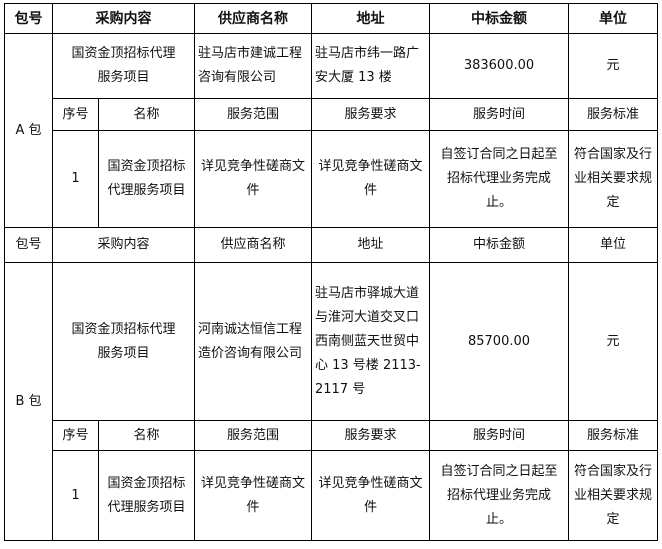 This screenshot has height=549, width=662. I want to click on package-b-unit: 元, so click(613, 341).